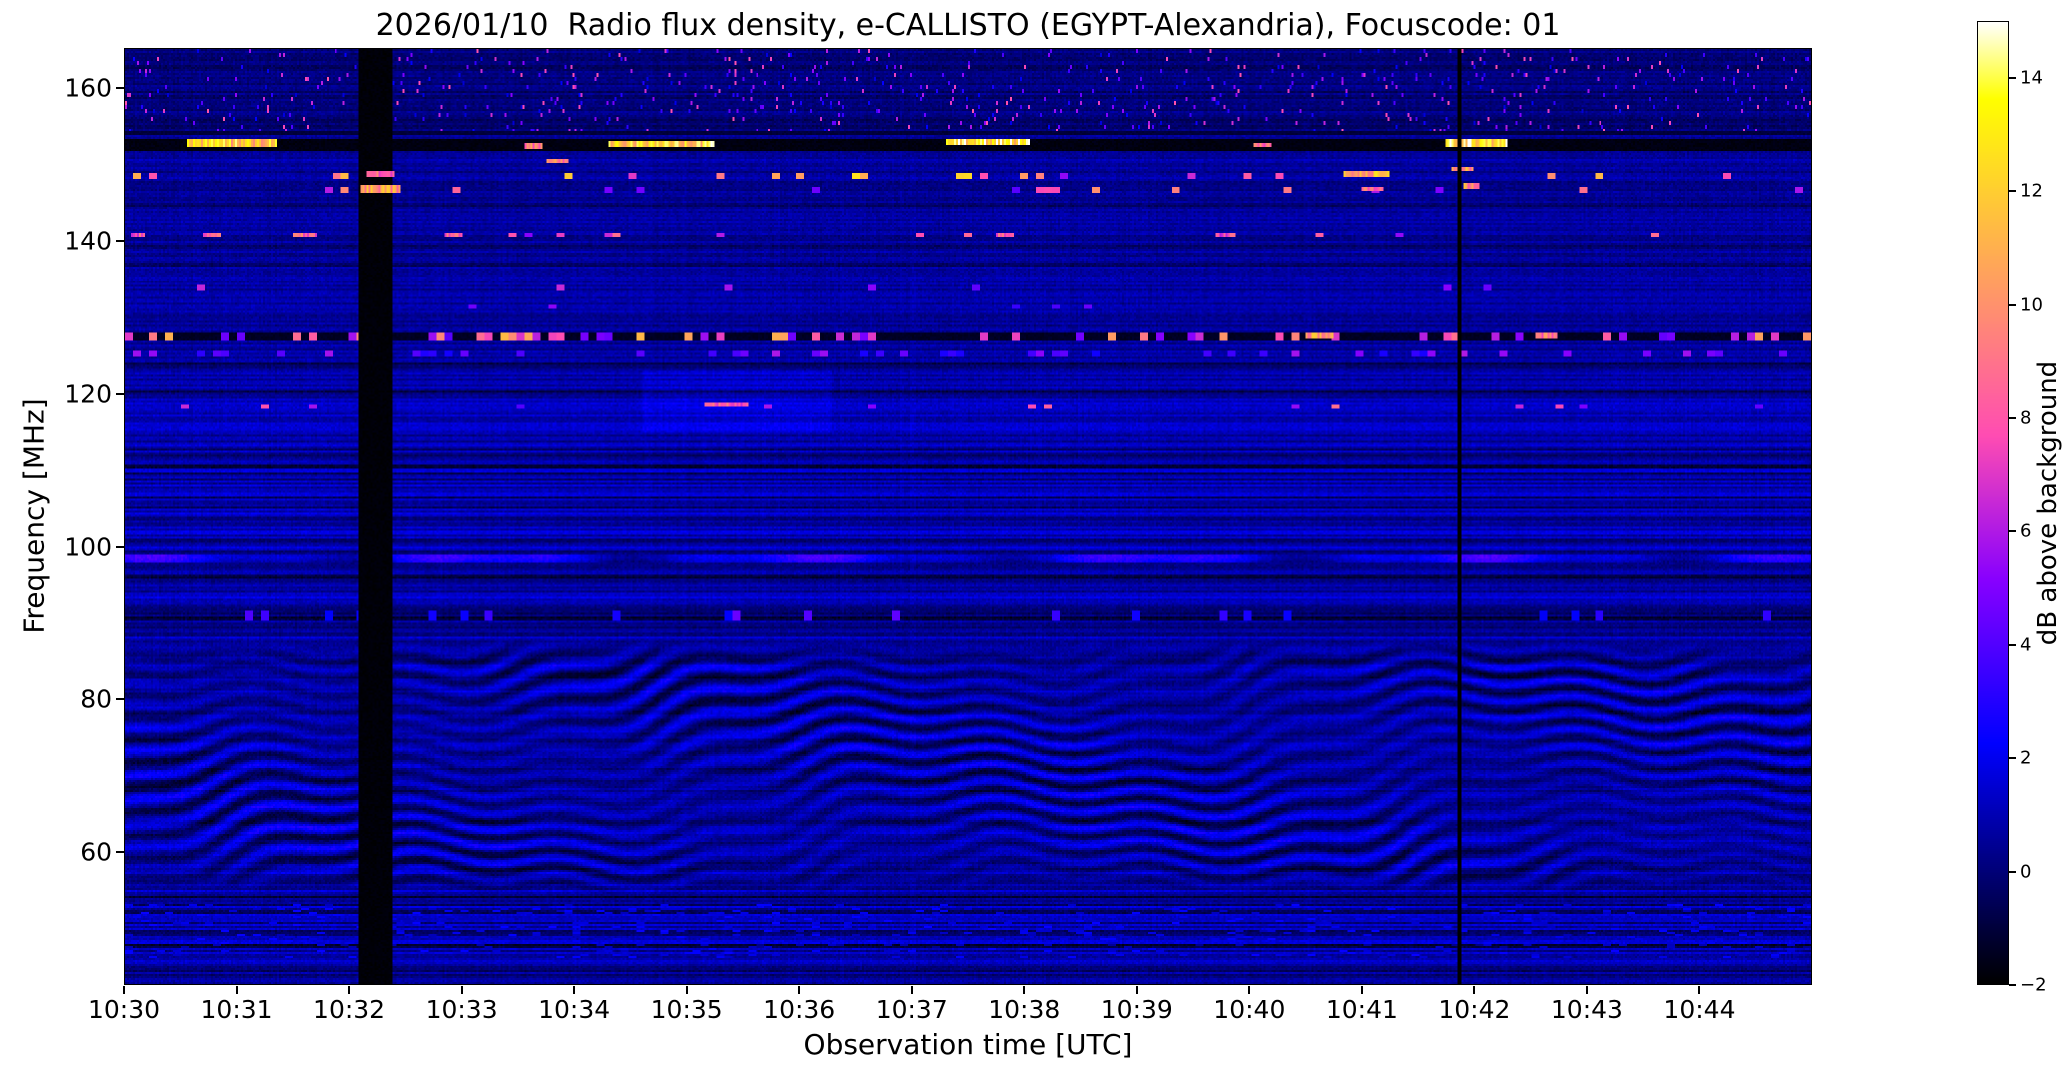 Image resolution: width=2066 pixels, height=1067 pixels. Describe the element at coordinates (88, 547) in the screenshot. I see `y-tick-label: 100` at that location.